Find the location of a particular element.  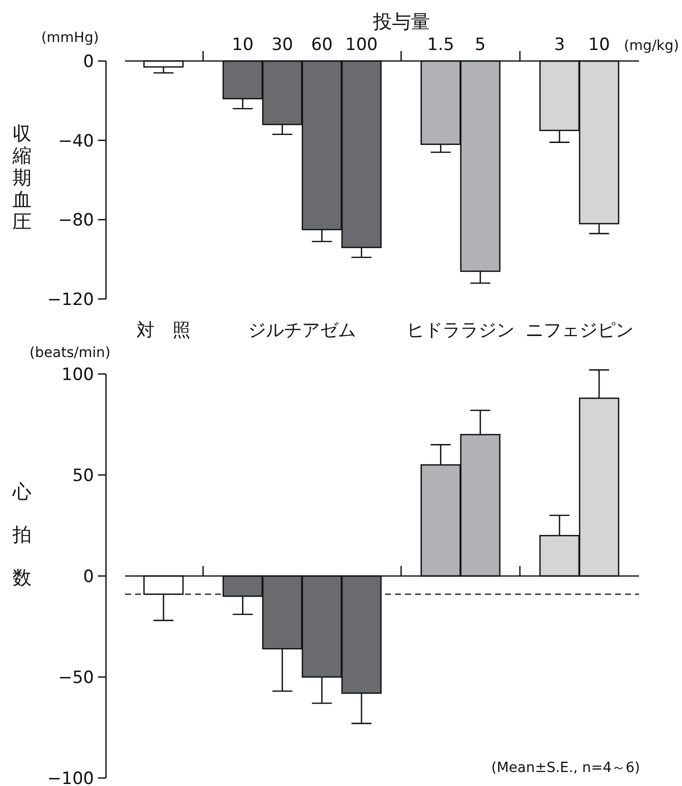

x-tick-label: 1.5 is located at coordinates (440, 45).